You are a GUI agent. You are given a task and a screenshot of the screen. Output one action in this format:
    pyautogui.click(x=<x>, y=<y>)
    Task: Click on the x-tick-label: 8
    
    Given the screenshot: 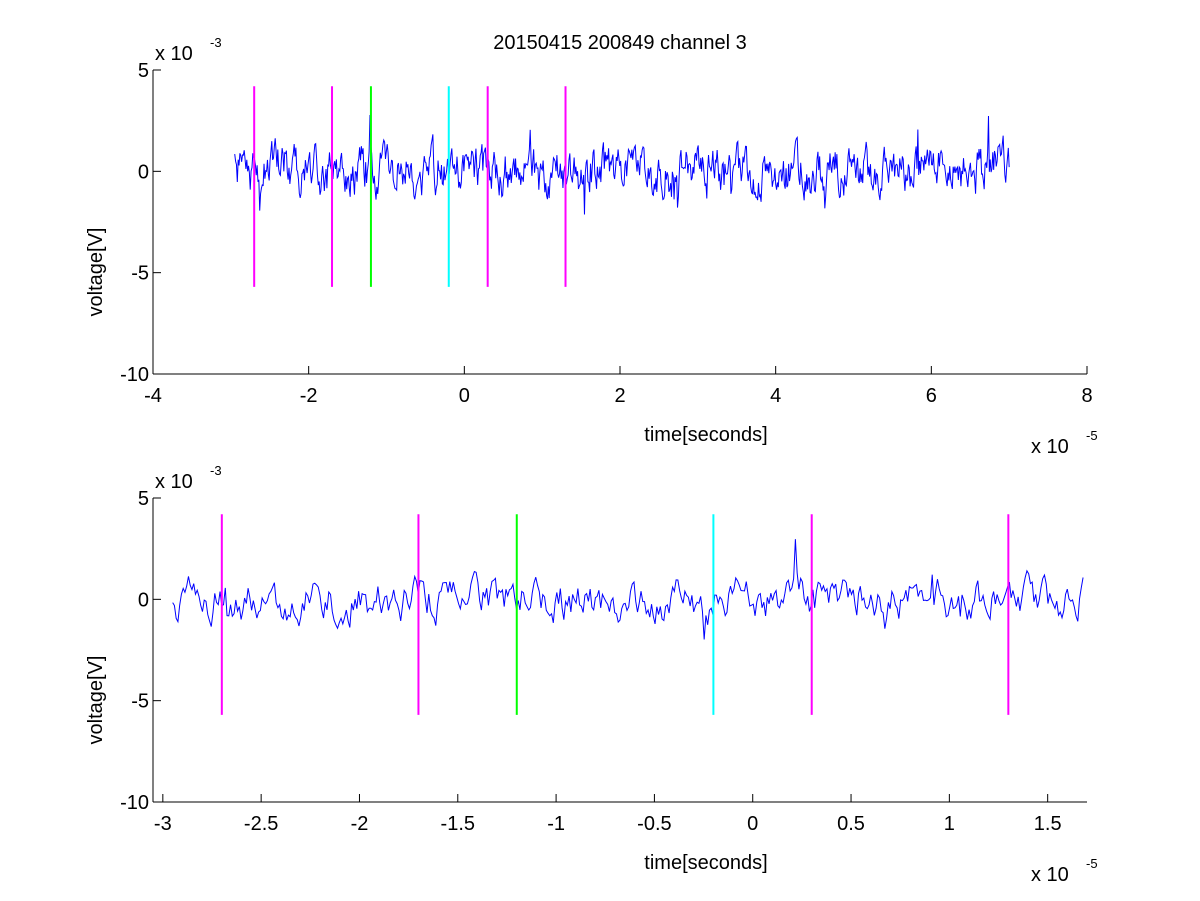 What is the action you would take?
    pyautogui.click(x=1086, y=396)
    